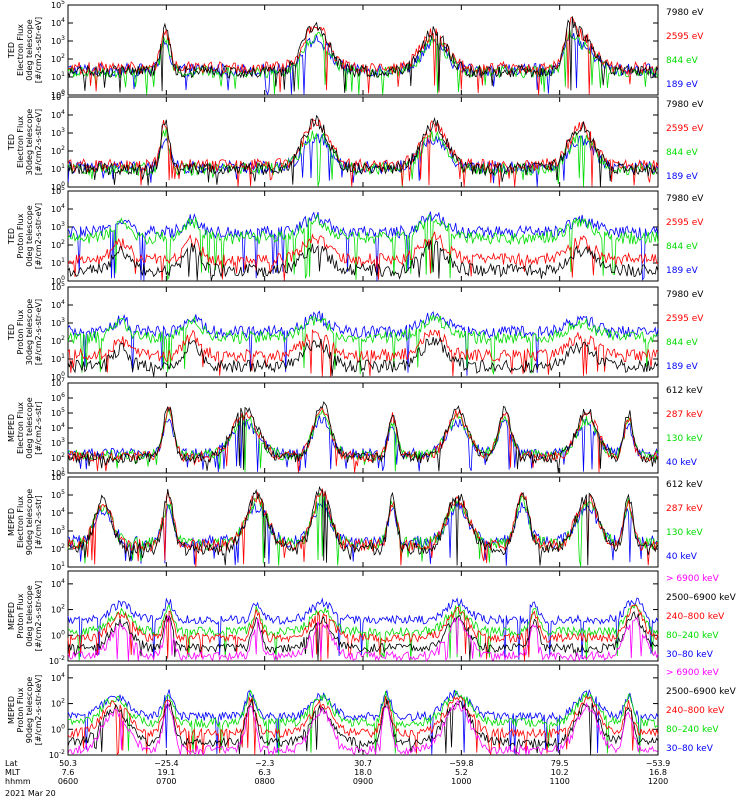  I want to click on footer-tick-label: 0600, so click(68, 781).